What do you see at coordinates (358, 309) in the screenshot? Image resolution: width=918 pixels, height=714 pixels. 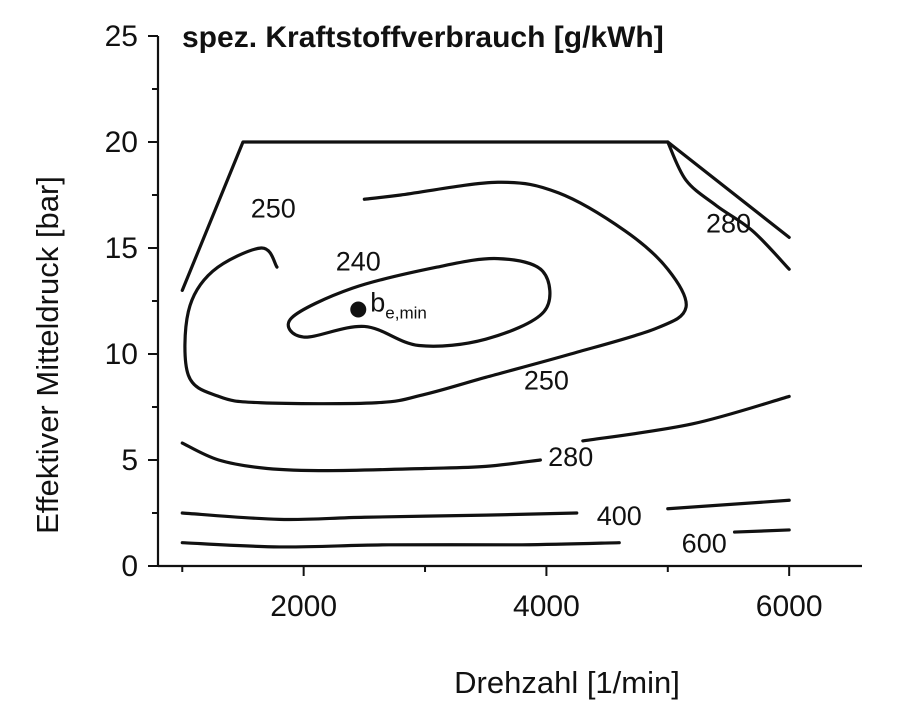 I see `bsfc-min-marker` at bounding box center [358, 309].